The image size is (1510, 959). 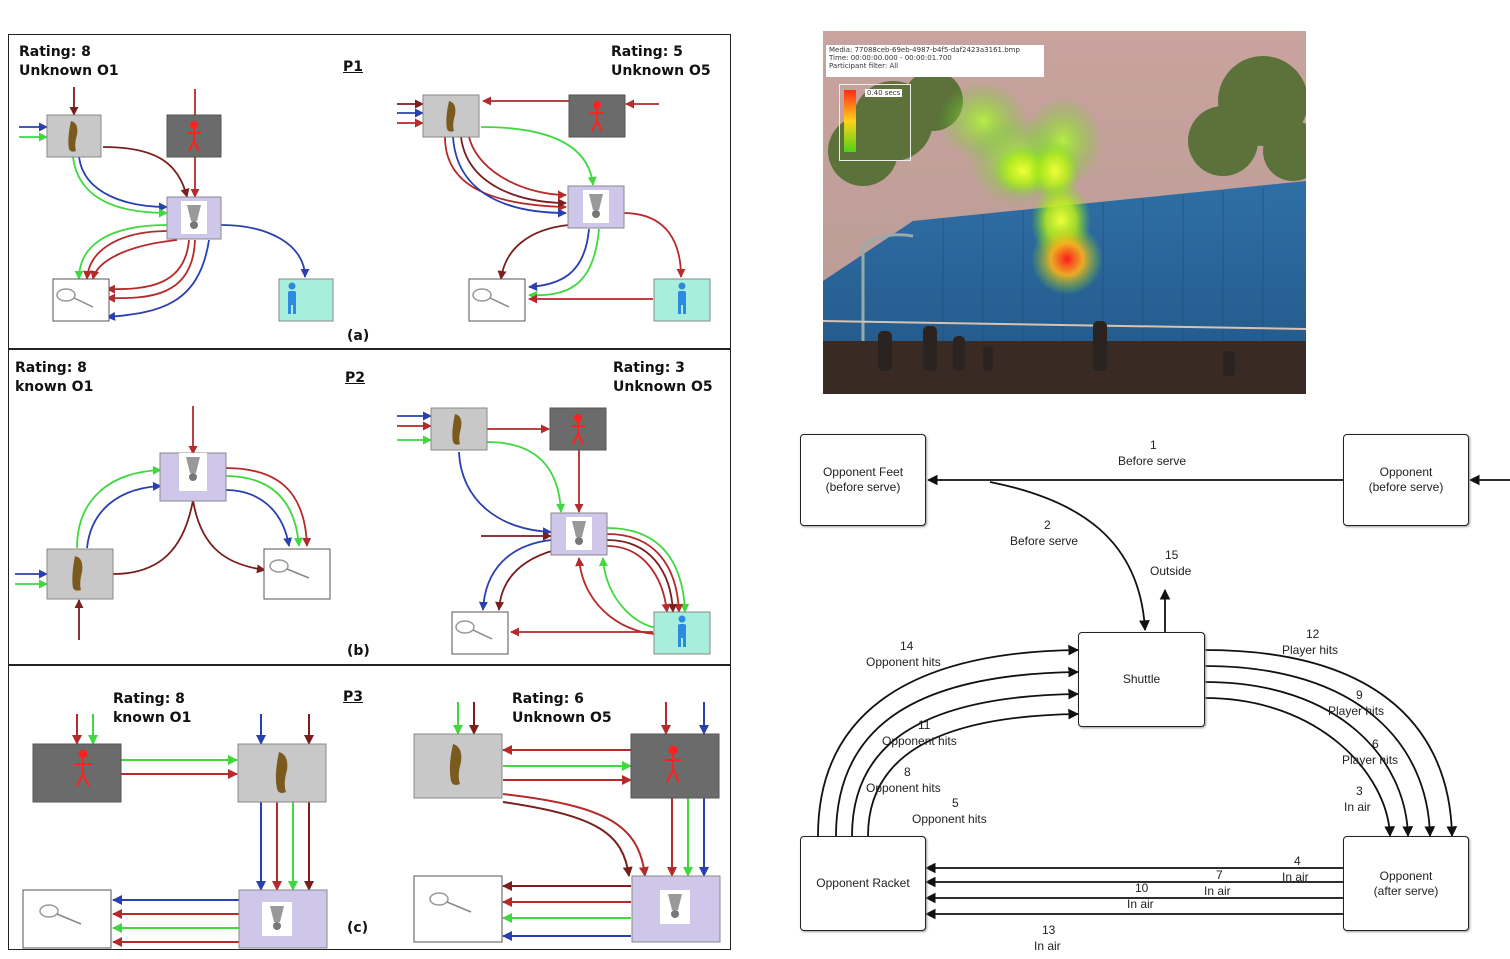 I want to click on heatmap-legend-bar, so click(x=850, y=121).